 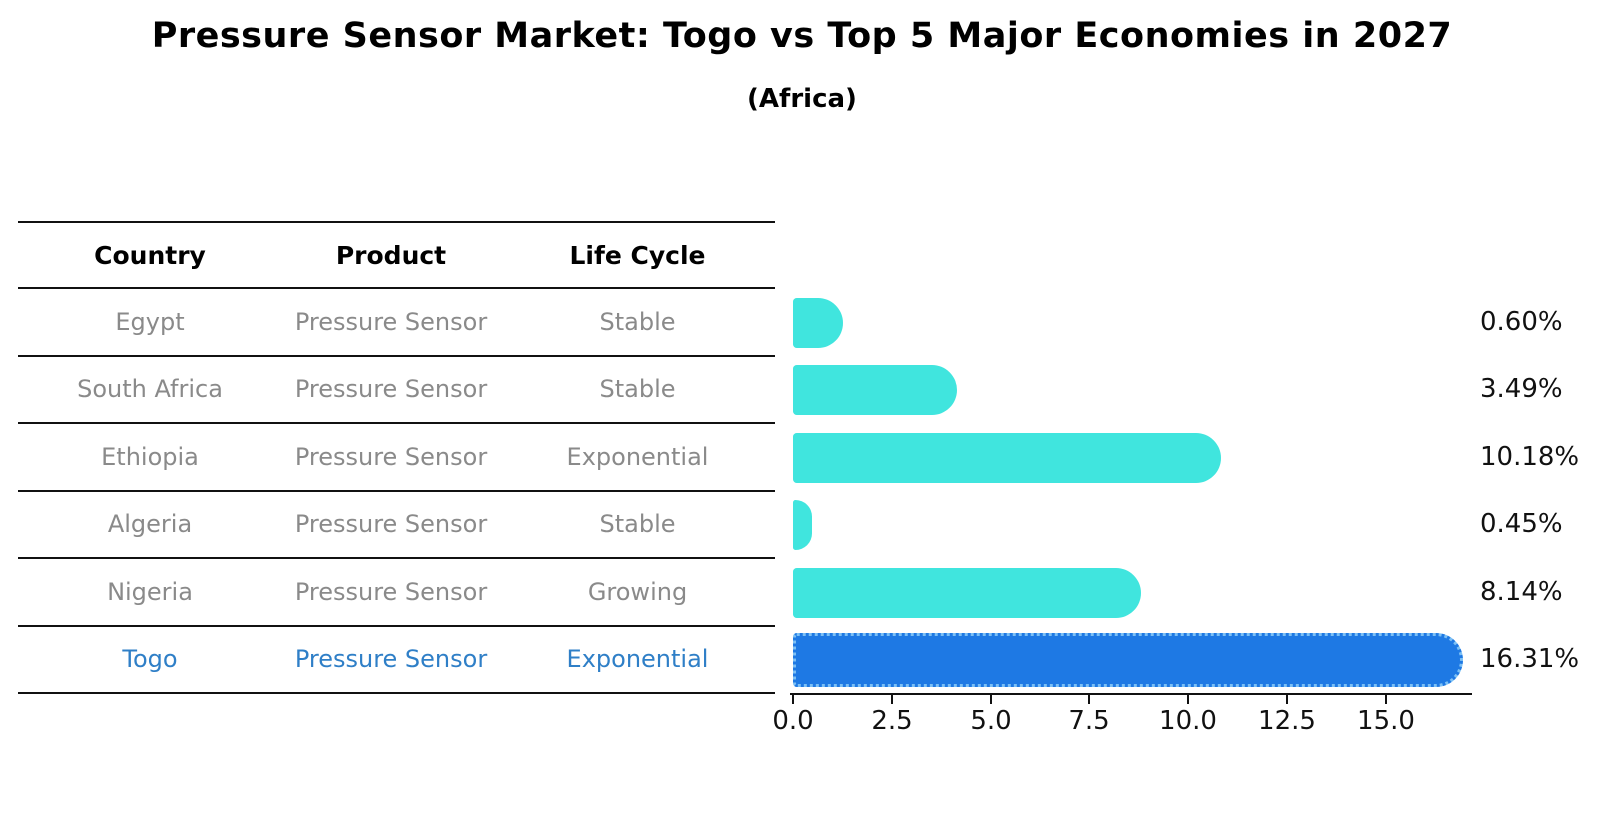 What do you see at coordinates (150, 321) in the screenshot?
I see `cell-country: Egypt` at bounding box center [150, 321].